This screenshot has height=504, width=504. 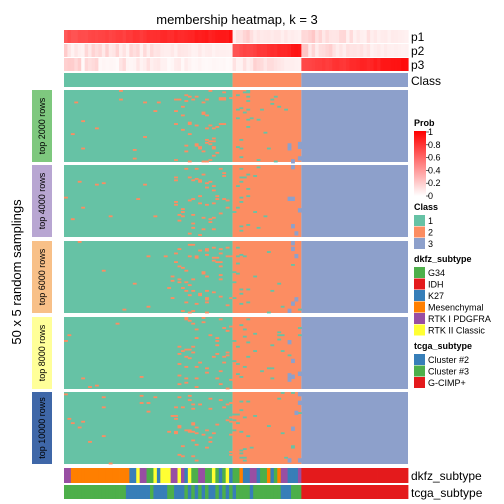 I want to click on prob-row-label: p3, so click(x=418, y=65).